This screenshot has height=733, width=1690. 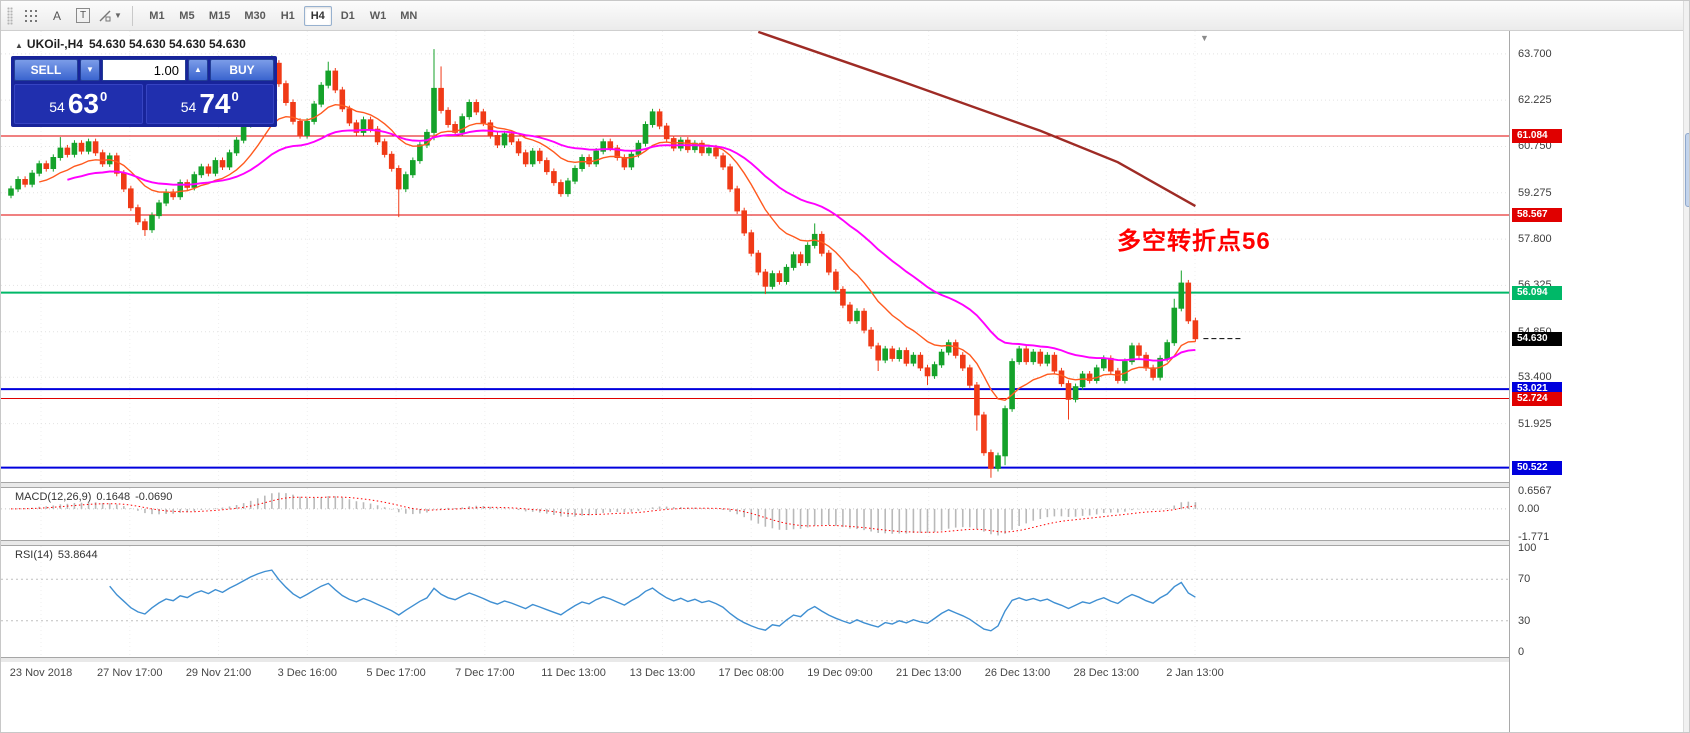 What do you see at coordinates (1017, 673) in the screenshot?
I see `time-axis-label: 26 Dec 13:00` at bounding box center [1017, 673].